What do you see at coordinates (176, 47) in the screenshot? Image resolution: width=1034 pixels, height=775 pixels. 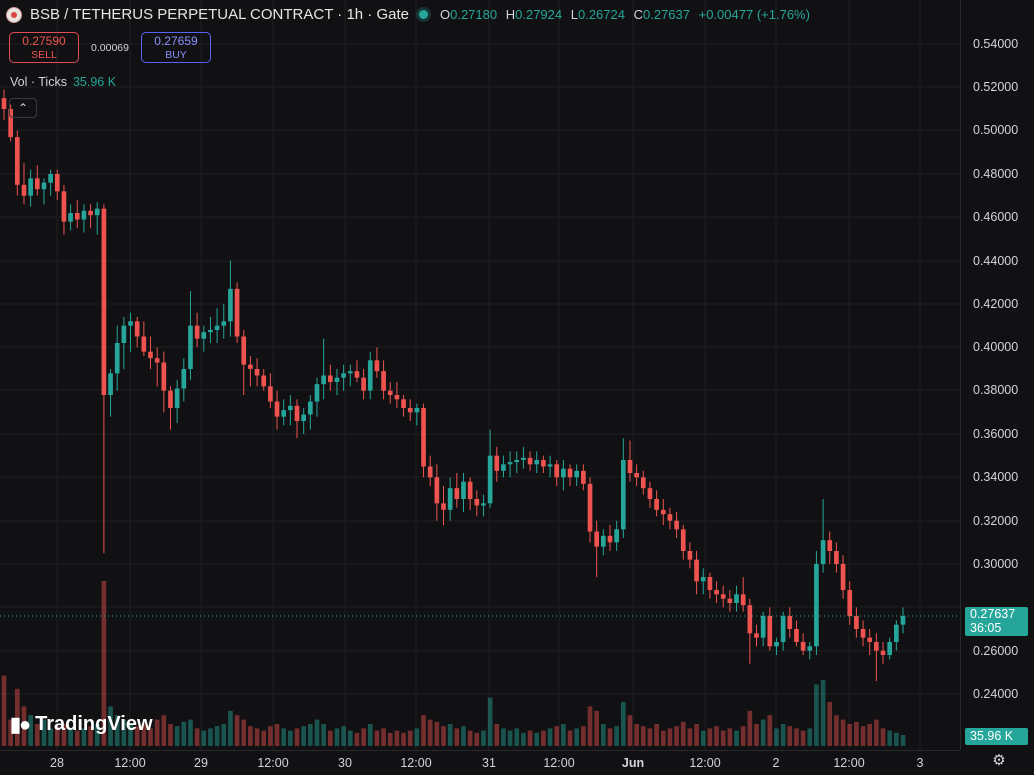 I see `buy-button: 0.27659 BUY` at bounding box center [176, 47].